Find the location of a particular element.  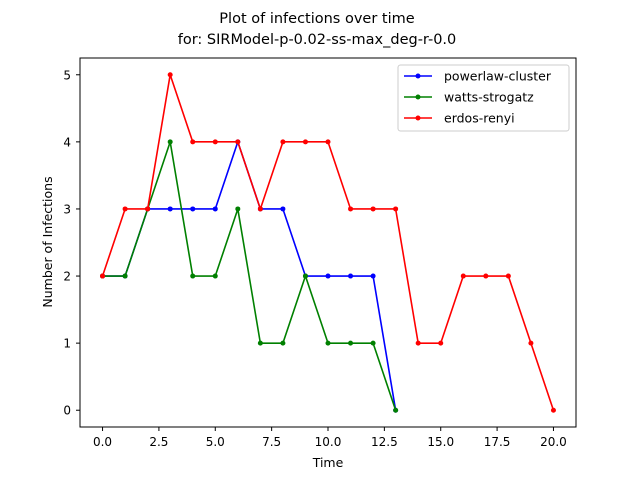

legend-label: powerlaw-cluster is located at coordinates (498, 76).